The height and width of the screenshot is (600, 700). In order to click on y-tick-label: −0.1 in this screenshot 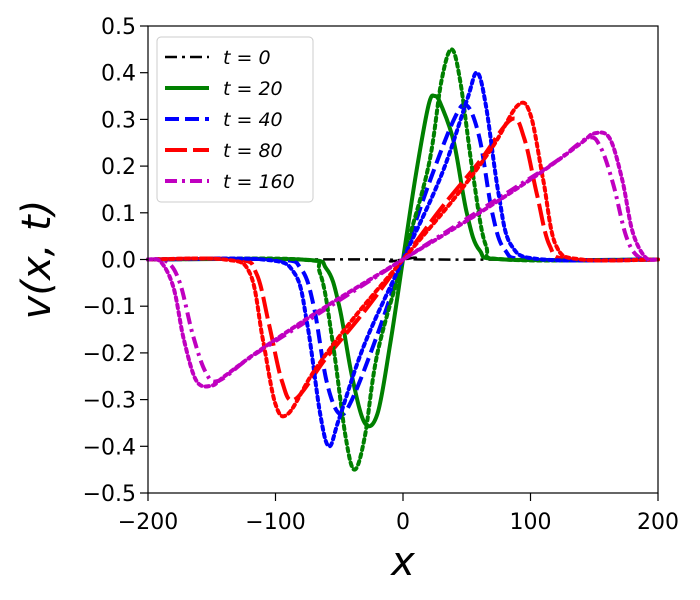, I will do `click(109, 307)`.